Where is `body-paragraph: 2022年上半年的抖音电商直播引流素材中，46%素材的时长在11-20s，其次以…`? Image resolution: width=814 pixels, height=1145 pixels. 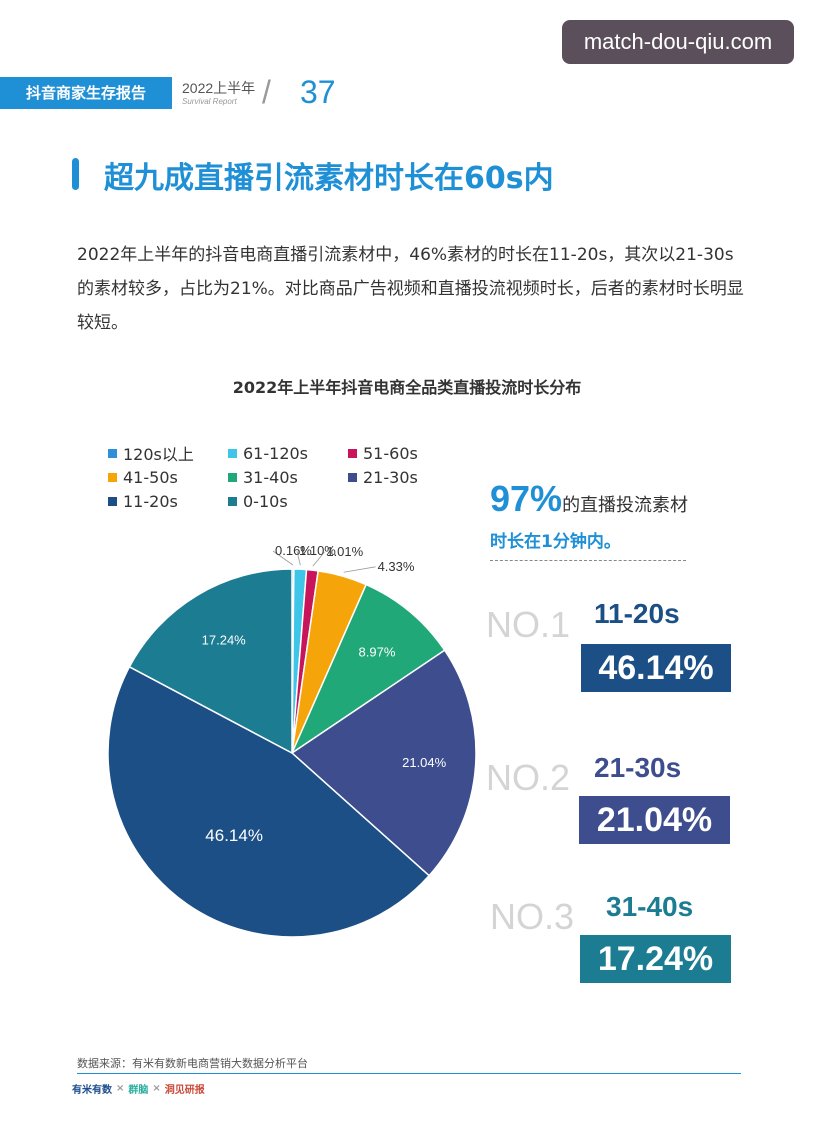
body-paragraph: 2022年上半年的抖音电商直播引流素材中，46%素材的时长在11-20s，其次以… is located at coordinates (410, 289).